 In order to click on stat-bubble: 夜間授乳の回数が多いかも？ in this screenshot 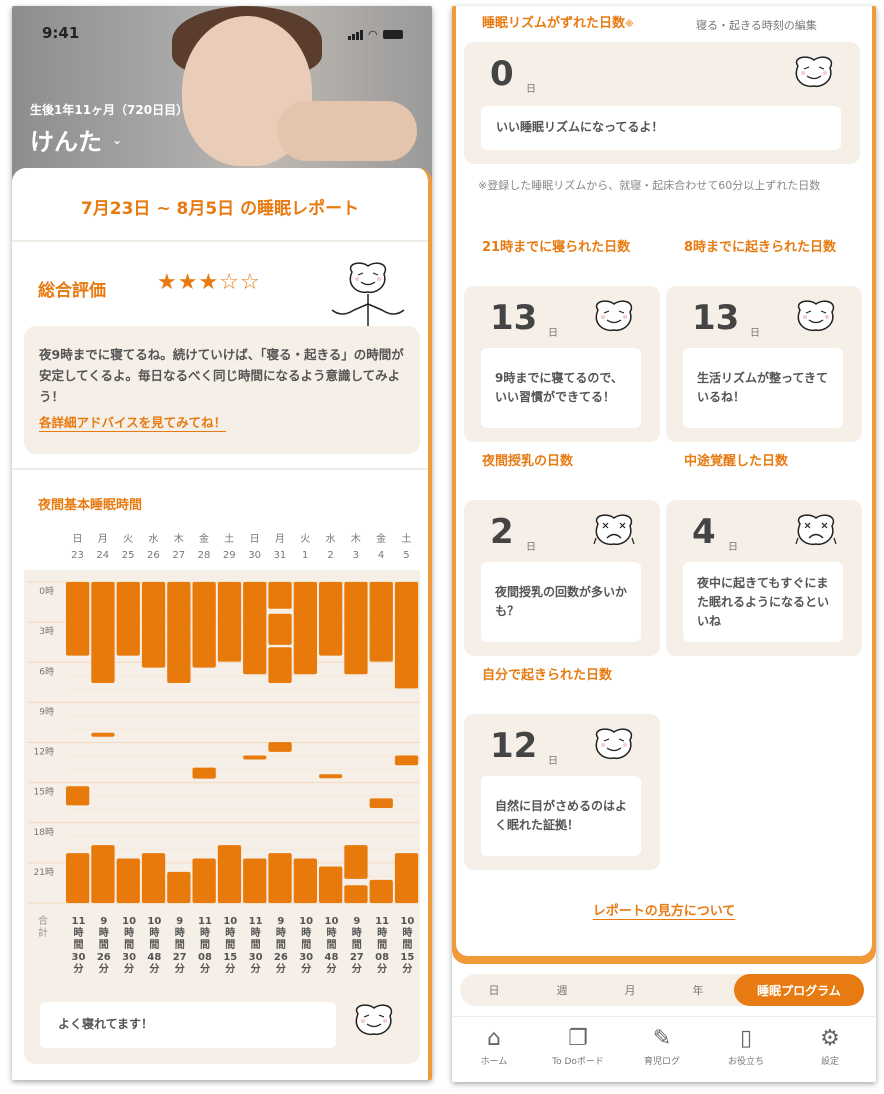, I will do `click(561, 602)`.